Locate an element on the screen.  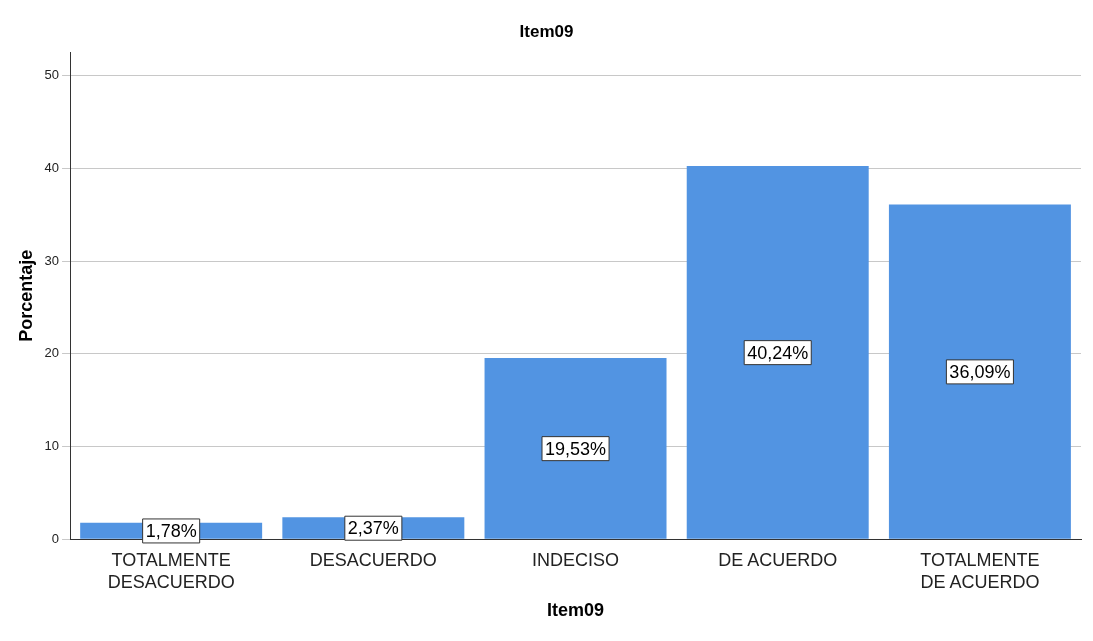
y-tick-label: 20 is located at coordinates (52, 353).